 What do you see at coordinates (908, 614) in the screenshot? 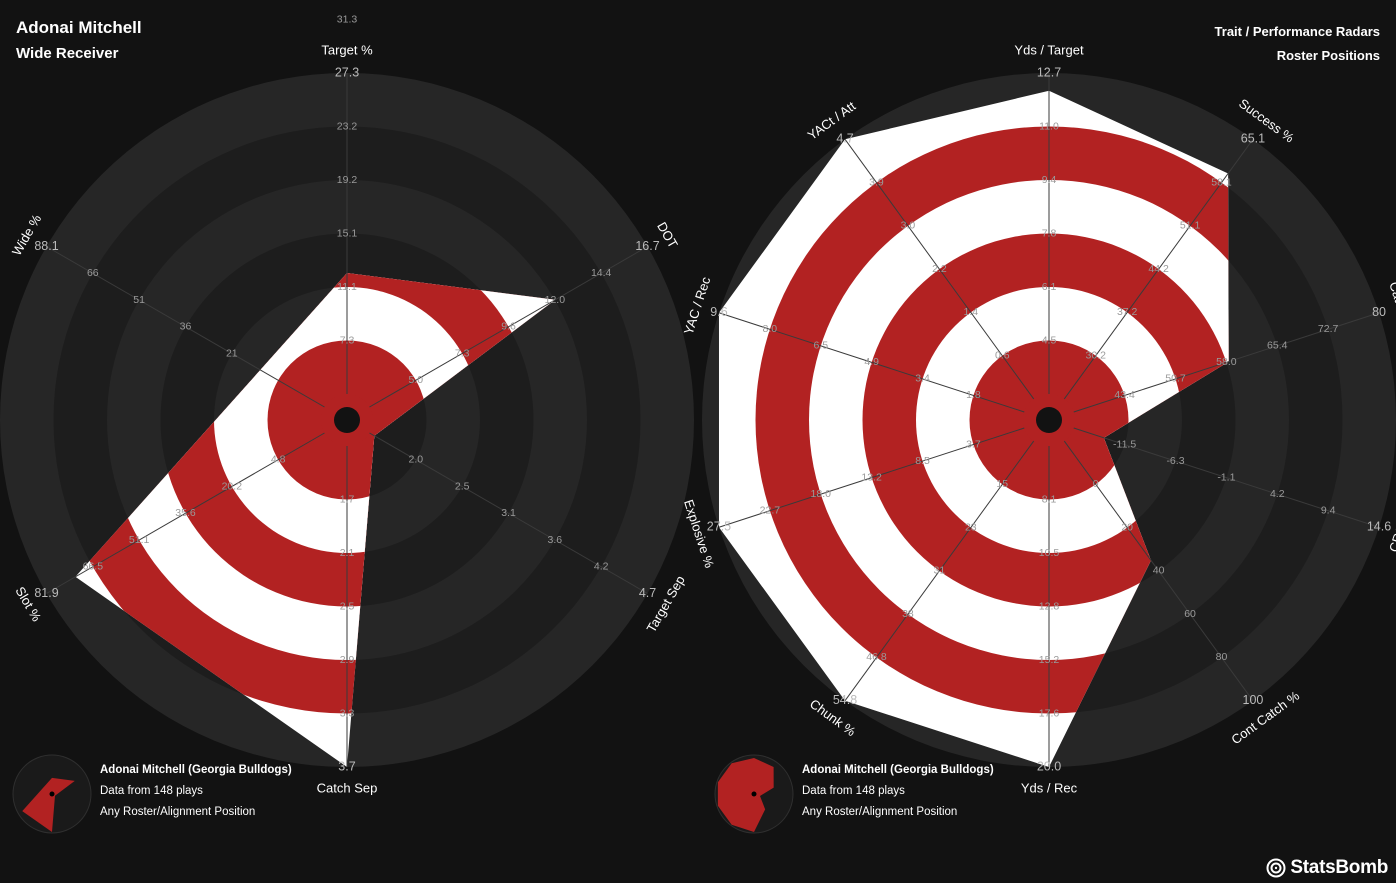
I see `tick-label: 38` at bounding box center [908, 614].